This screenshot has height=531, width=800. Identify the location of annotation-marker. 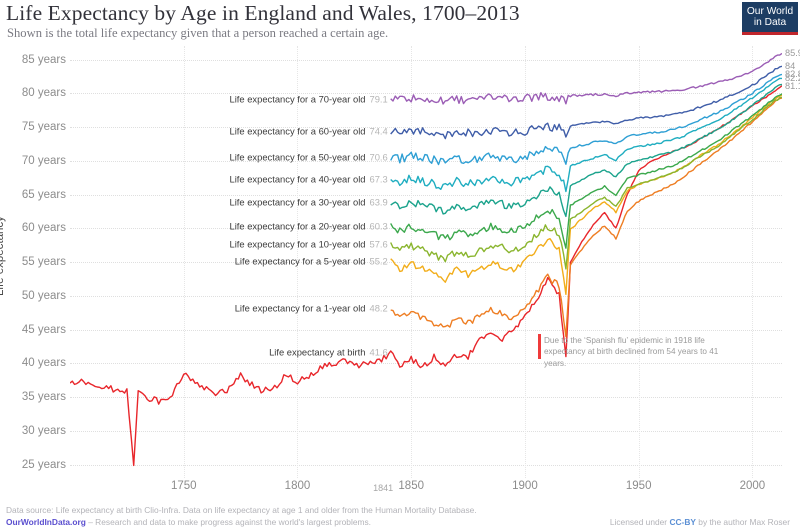
(539, 346).